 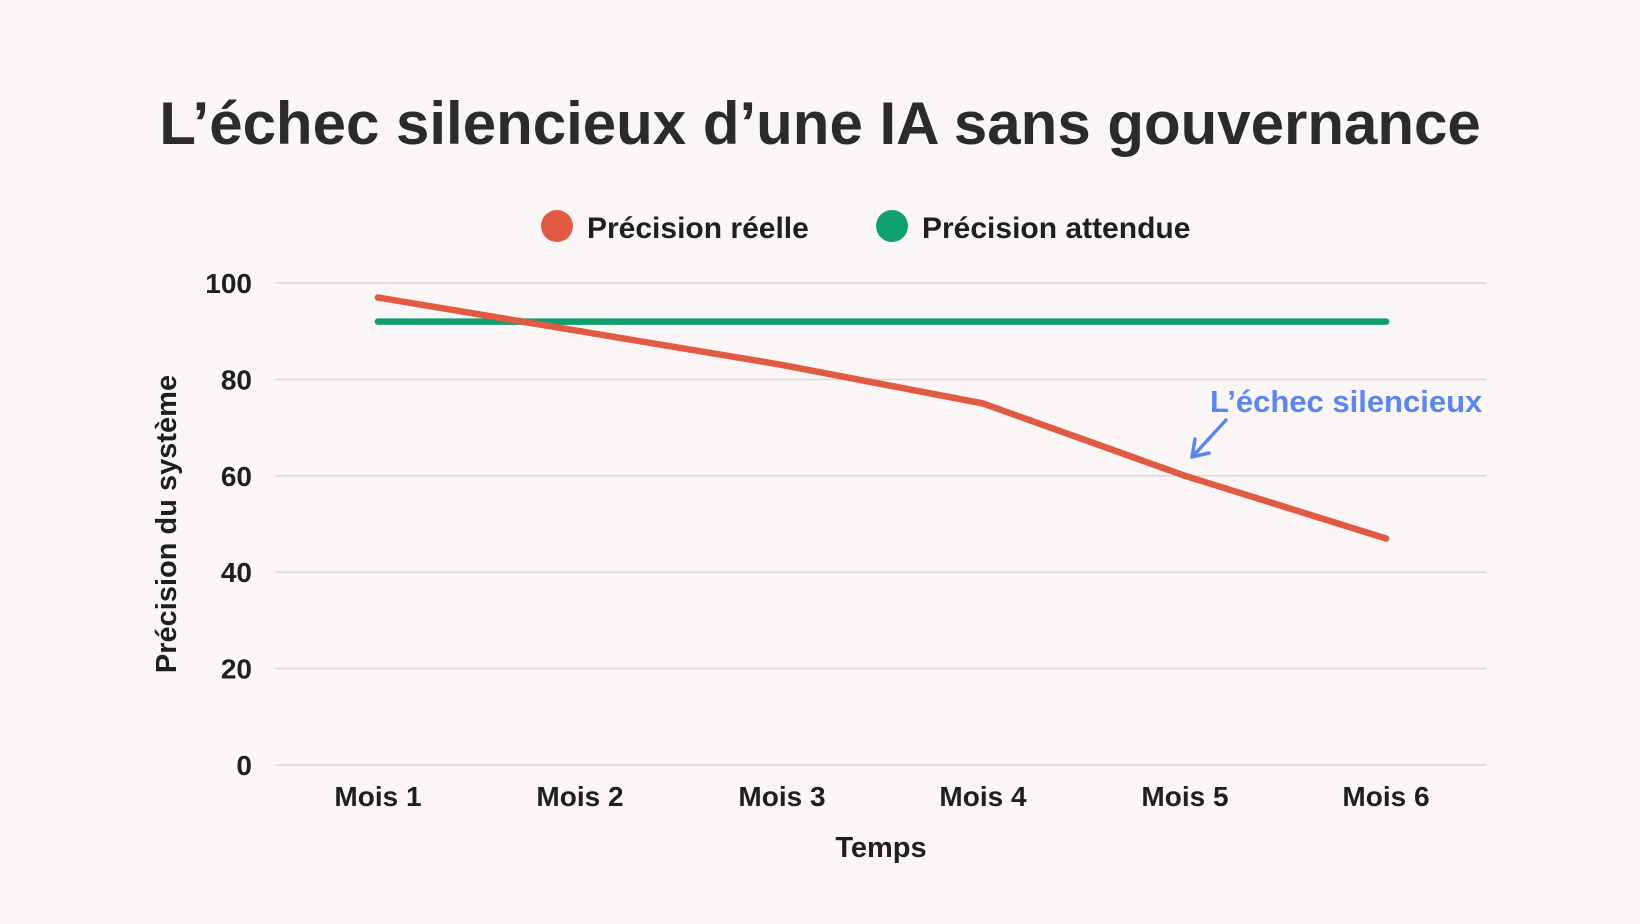 What do you see at coordinates (1056, 228) in the screenshot?
I see `legend-label-expected: Précision attendue` at bounding box center [1056, 228].